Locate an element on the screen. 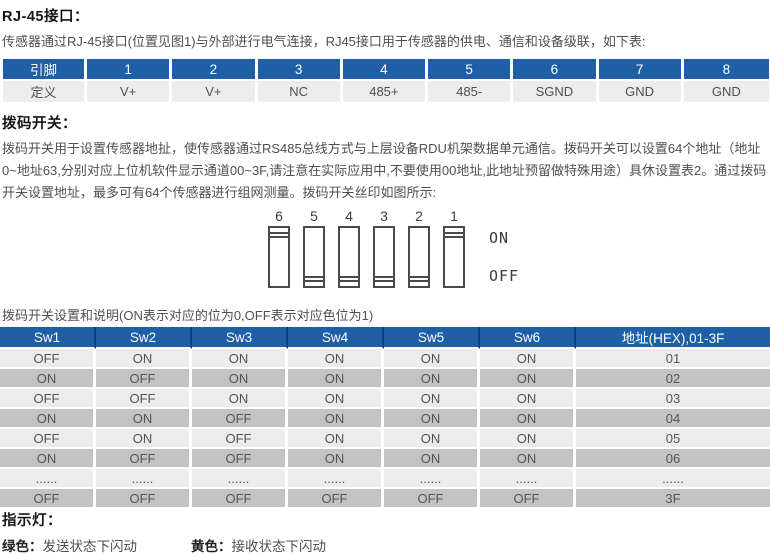 Image resolution: width=770 pixels, height=555 pixels. table-row: OFF OFF OFF OFF OFF OFF 3F is located at coordinates (385, 499).